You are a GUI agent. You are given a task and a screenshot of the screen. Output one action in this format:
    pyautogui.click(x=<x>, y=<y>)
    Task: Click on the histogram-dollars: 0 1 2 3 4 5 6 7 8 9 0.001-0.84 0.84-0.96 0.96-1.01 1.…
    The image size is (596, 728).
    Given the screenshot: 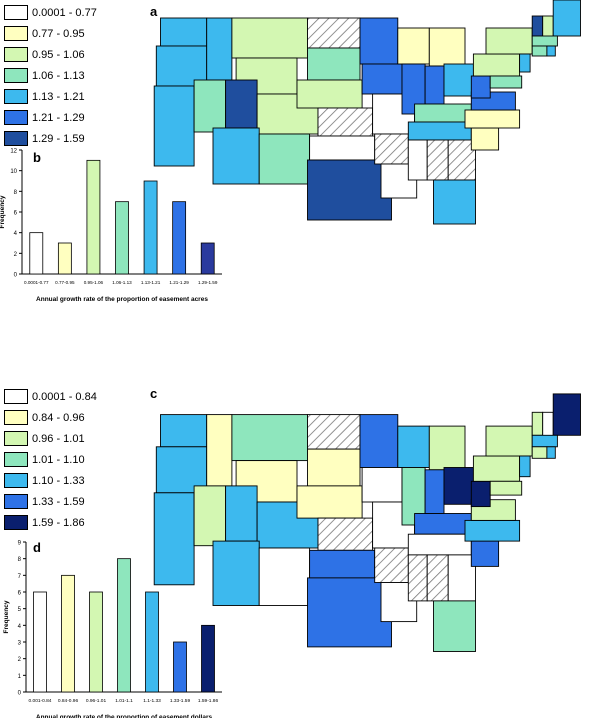 What is the action you would take?
    pyautogui.click(x=112, y=629)
    